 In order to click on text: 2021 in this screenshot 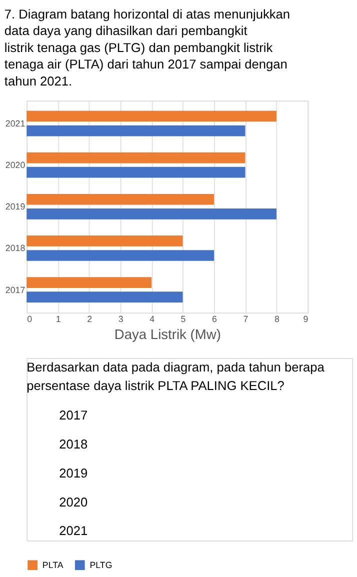, I will do `click(73, 530)`.